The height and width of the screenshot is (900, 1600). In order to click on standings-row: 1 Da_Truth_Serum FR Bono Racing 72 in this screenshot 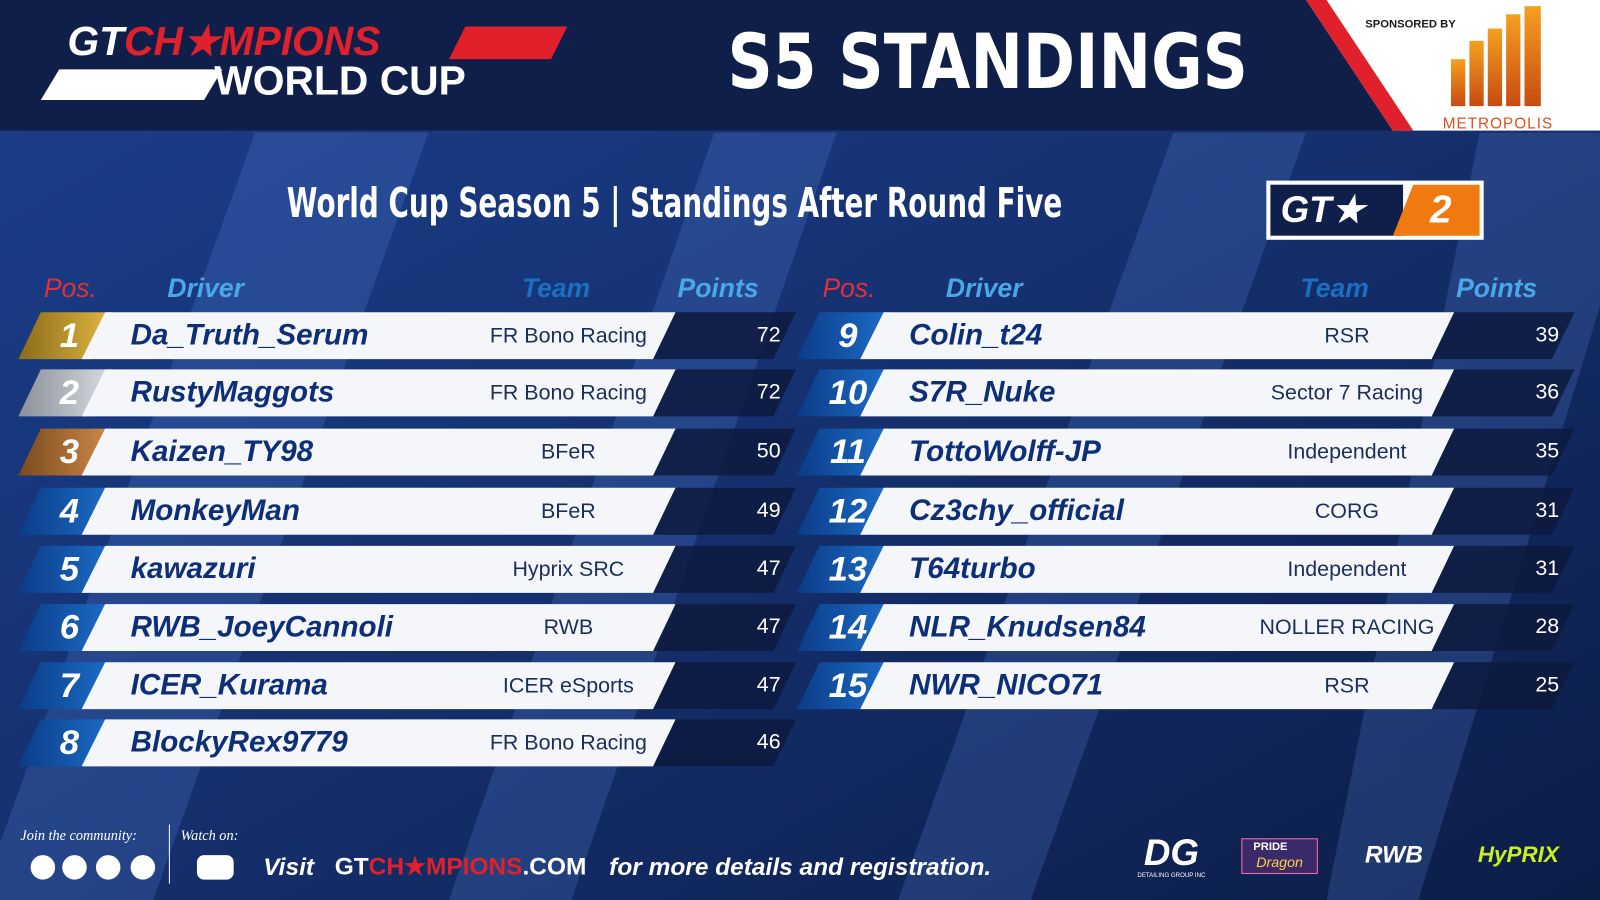, I will do `click(407, 336)`.